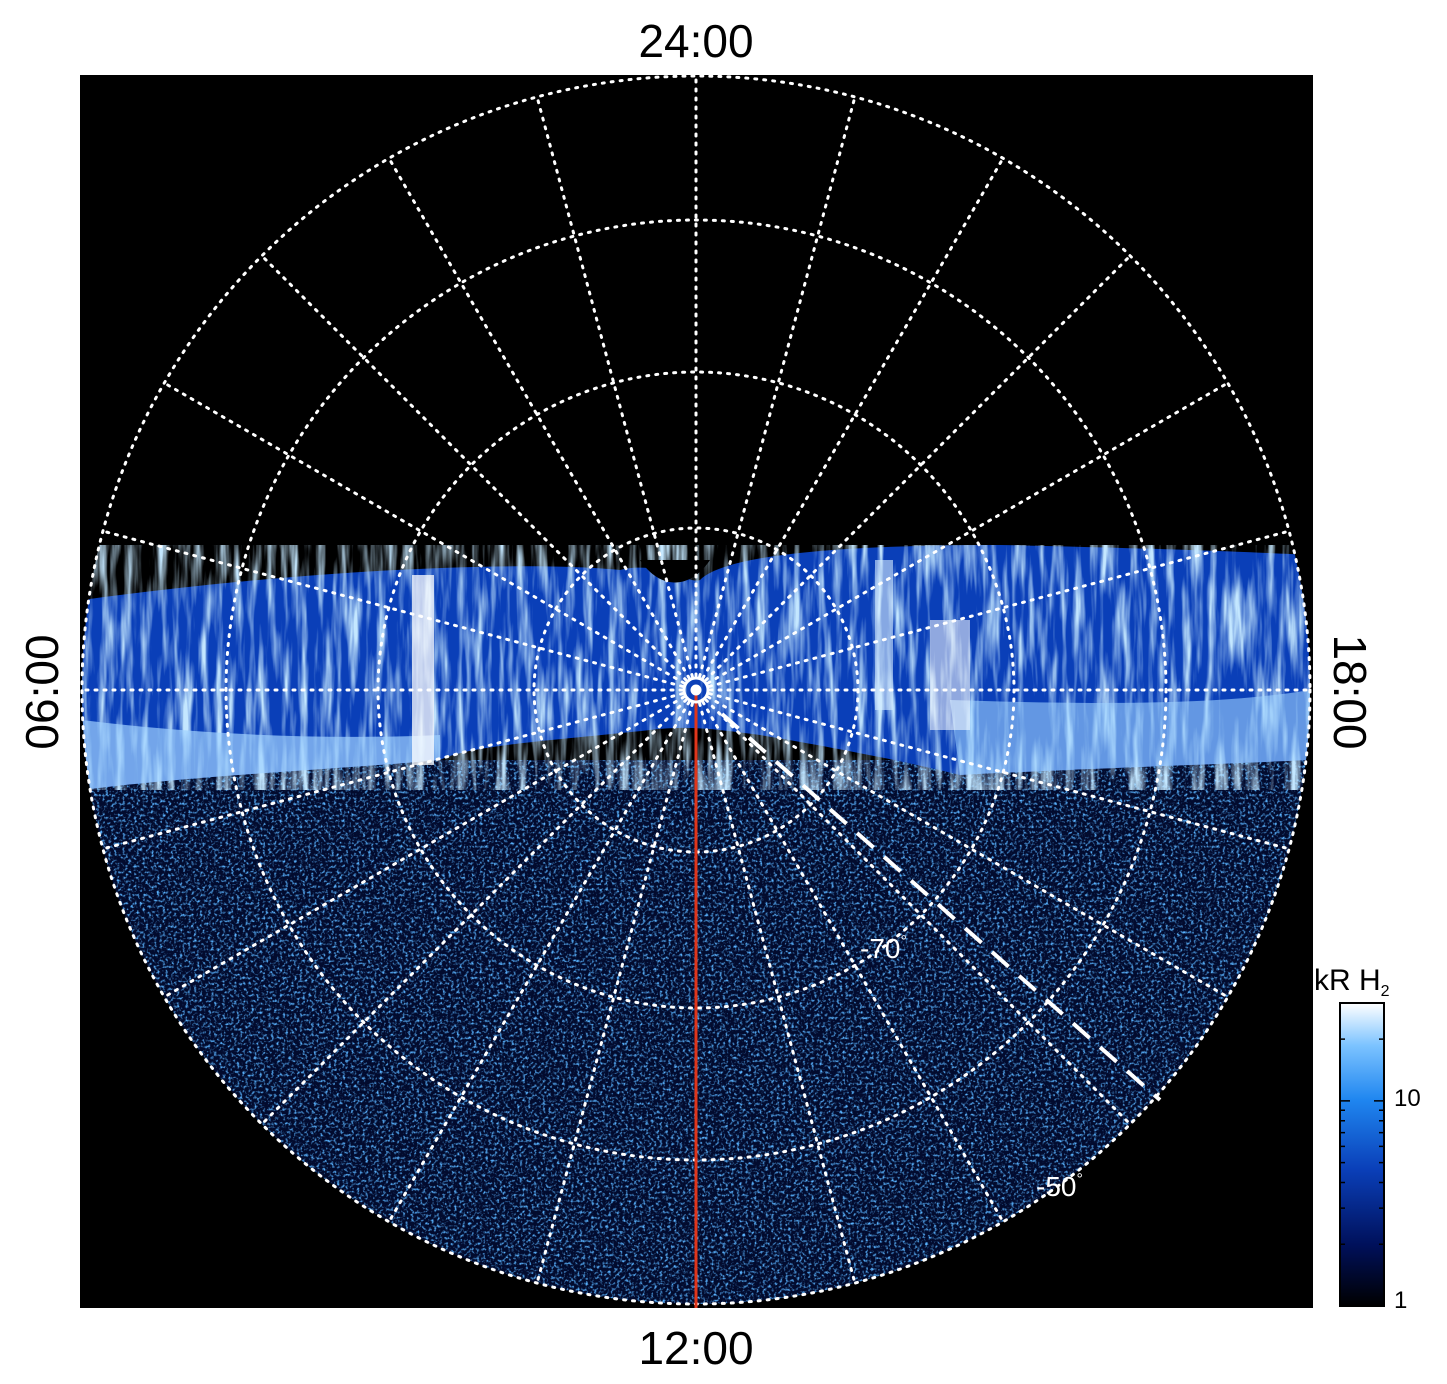 The image size is (1447, 1384). What do you see at coordinates (1059, 1186) in the screenshot?
I see `latitude-label-50: -50°` at bounding box center [1059, 1186].